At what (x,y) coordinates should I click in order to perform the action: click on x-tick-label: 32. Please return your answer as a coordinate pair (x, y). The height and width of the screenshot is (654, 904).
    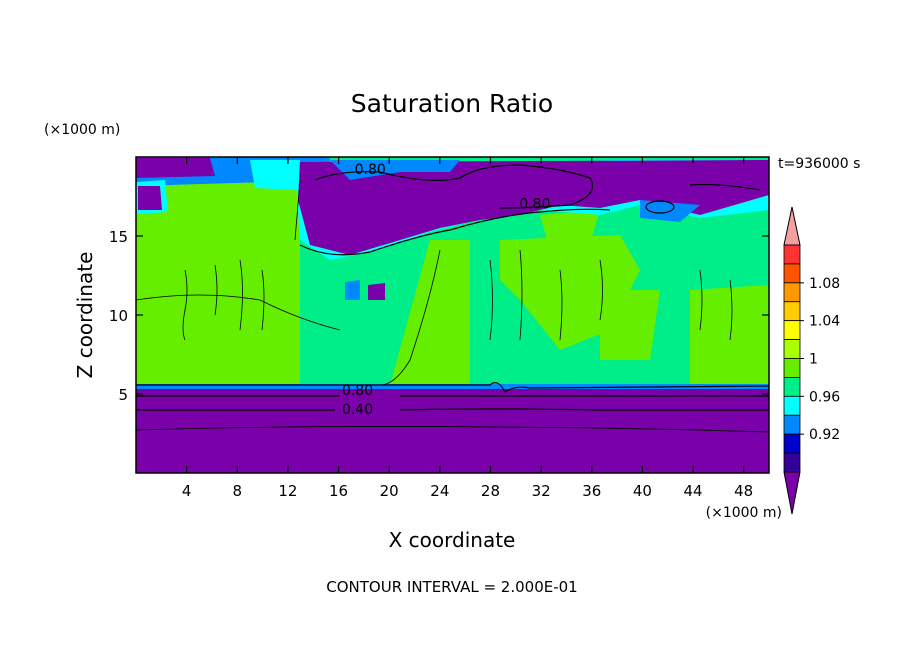
    Looking at the image, I should click on (541, 491).